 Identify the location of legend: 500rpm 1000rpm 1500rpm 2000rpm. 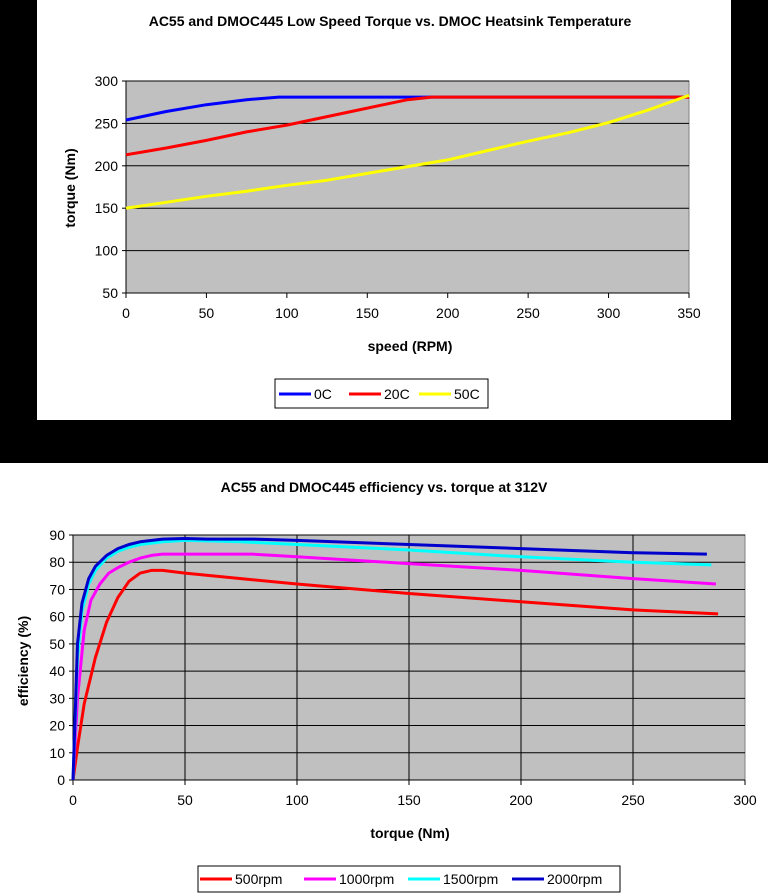
(401, 879).